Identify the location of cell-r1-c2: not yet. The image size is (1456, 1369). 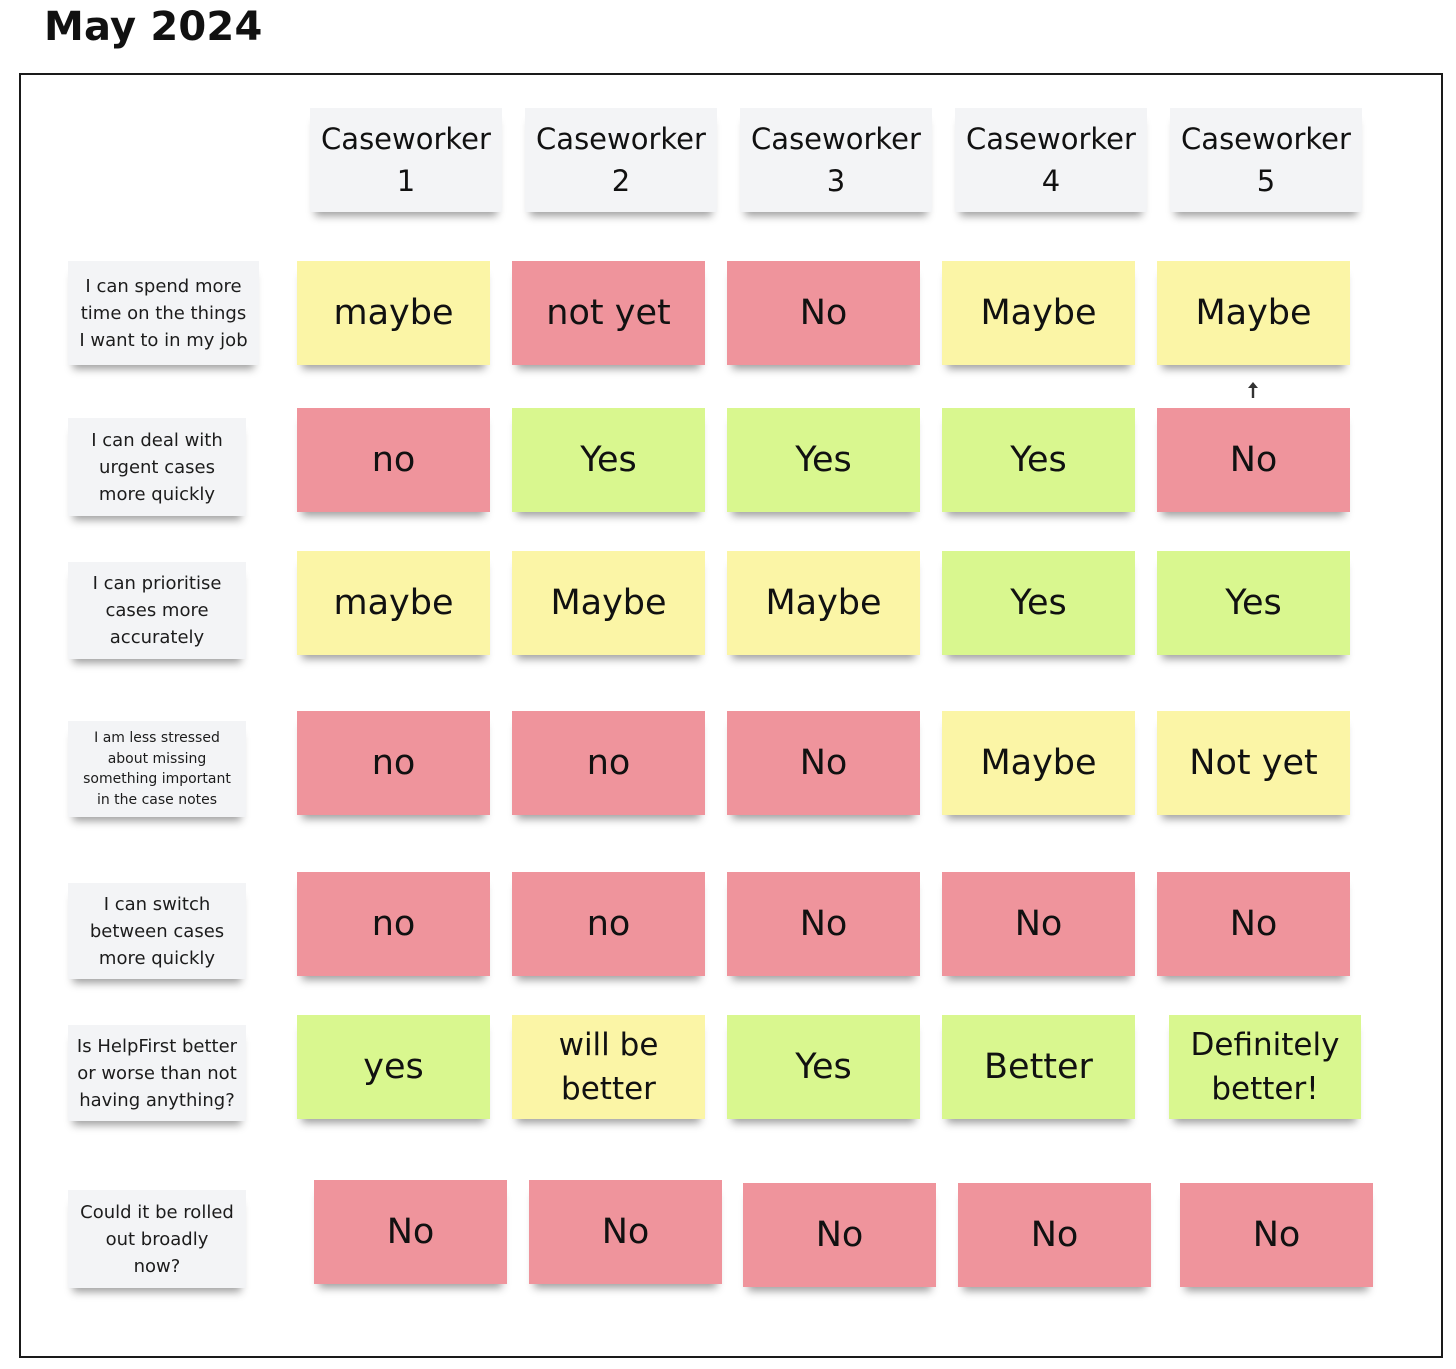
(608, 313).